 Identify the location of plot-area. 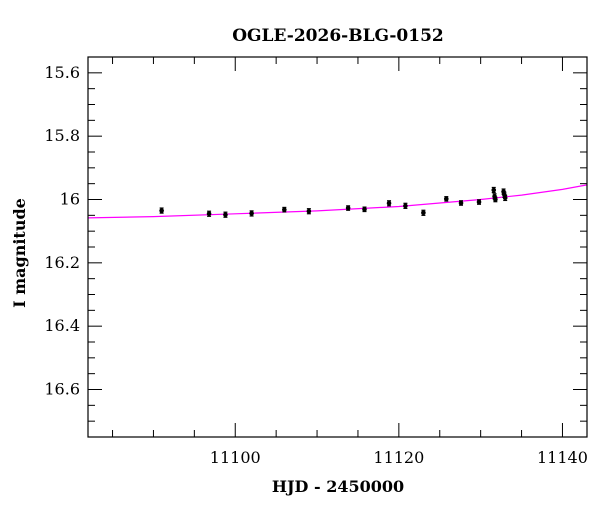
(337, 201).